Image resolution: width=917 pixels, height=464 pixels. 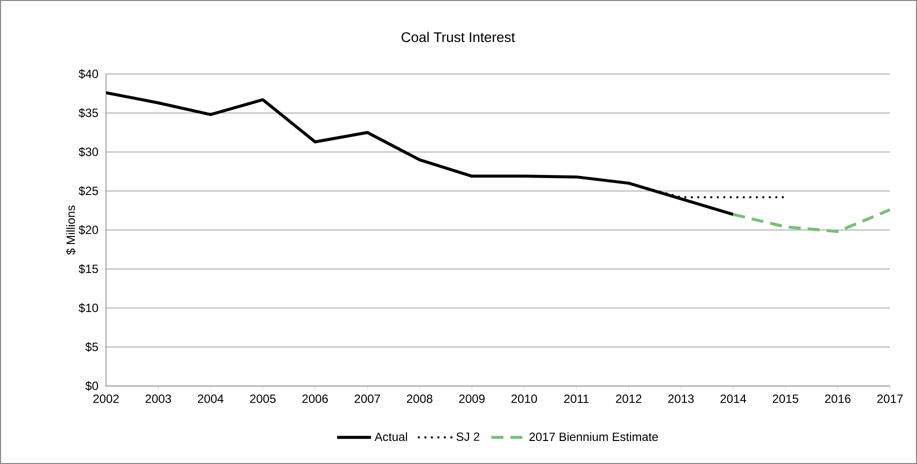 I want to click on x-tick-label: 2015, so click(x=785, y=398).